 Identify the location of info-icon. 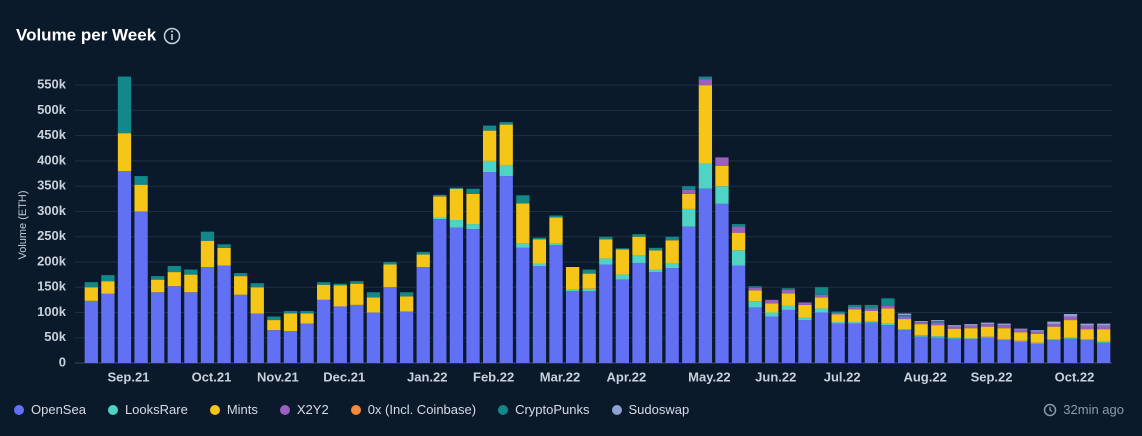
(172, 36).